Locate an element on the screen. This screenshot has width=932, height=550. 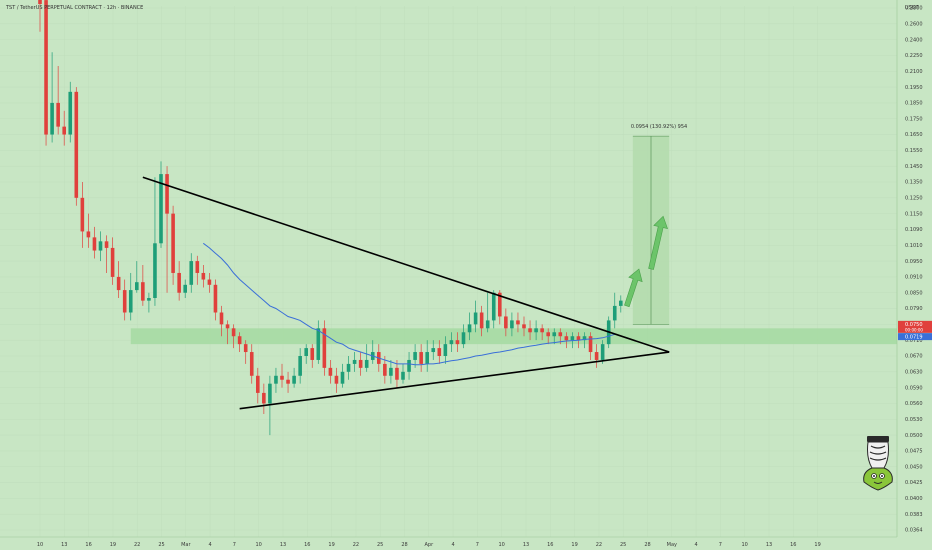
moving-average-line is located at coordinates (408, 304).